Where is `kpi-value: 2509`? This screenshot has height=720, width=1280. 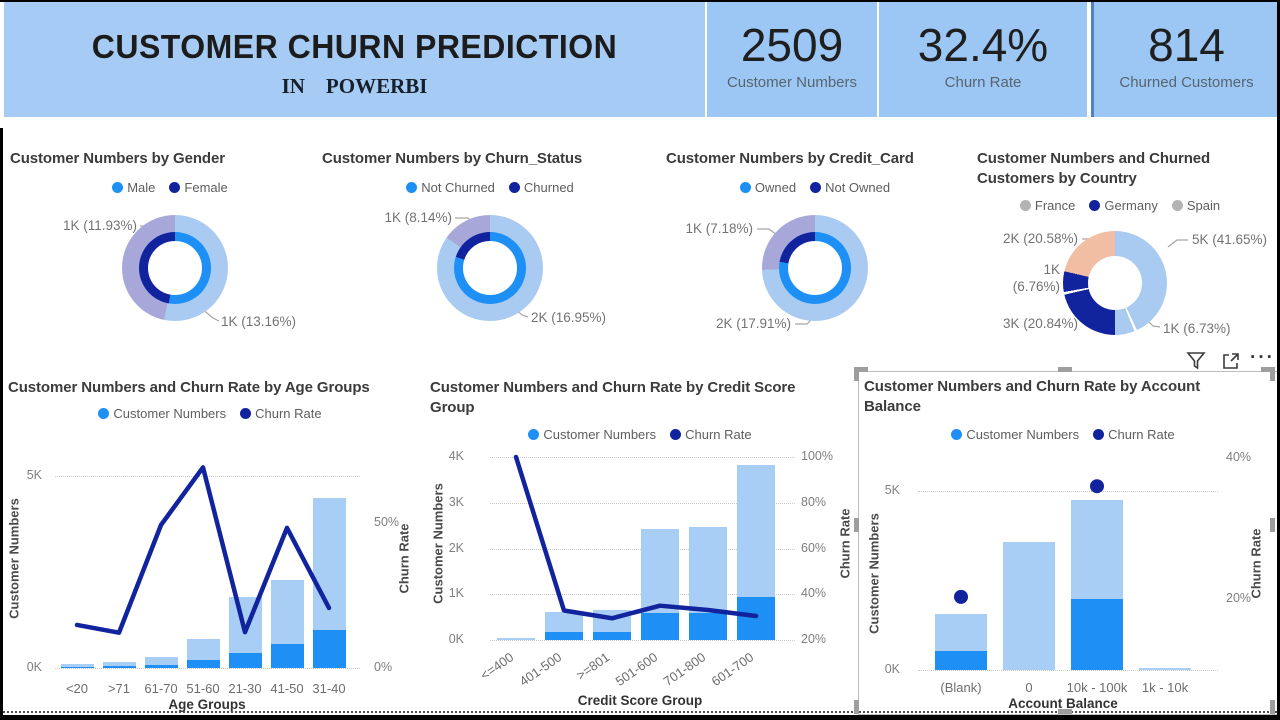 kpi-value: 2509 is located at coordinates (792, 45).